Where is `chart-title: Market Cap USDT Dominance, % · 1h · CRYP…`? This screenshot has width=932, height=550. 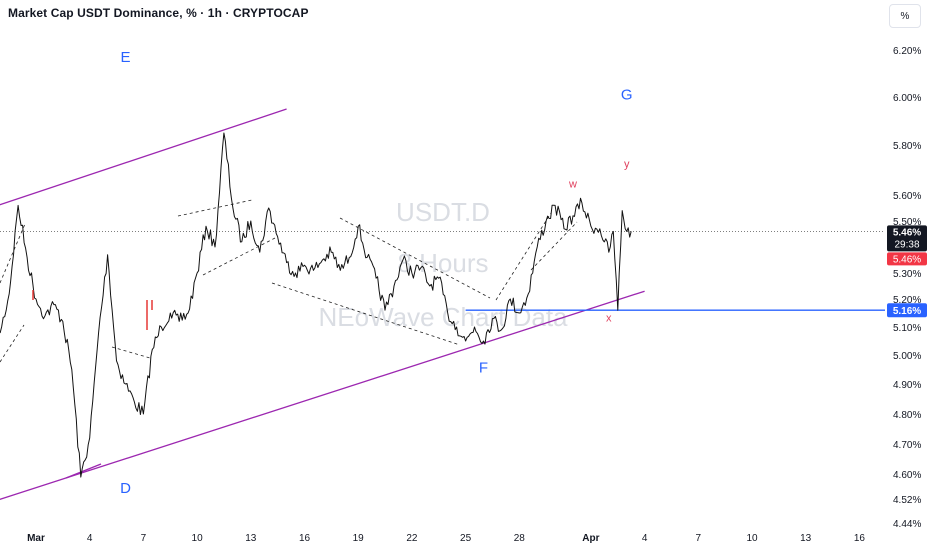 chart-title: Market Cap USDT Dominance, % · 1h · CRYP… is located at coordinates (158, 13).